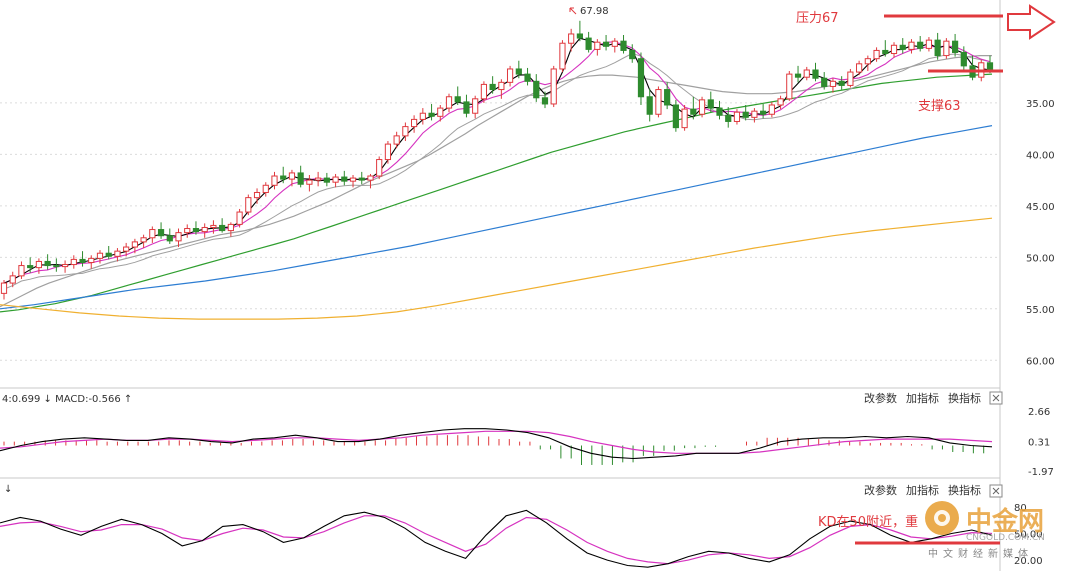 This screenshot has height=571, width=1078. Describe the element at coordinates (980, 553) in the screenshot. I see `watermark-tagline: 中文财经新媒体` at that location.